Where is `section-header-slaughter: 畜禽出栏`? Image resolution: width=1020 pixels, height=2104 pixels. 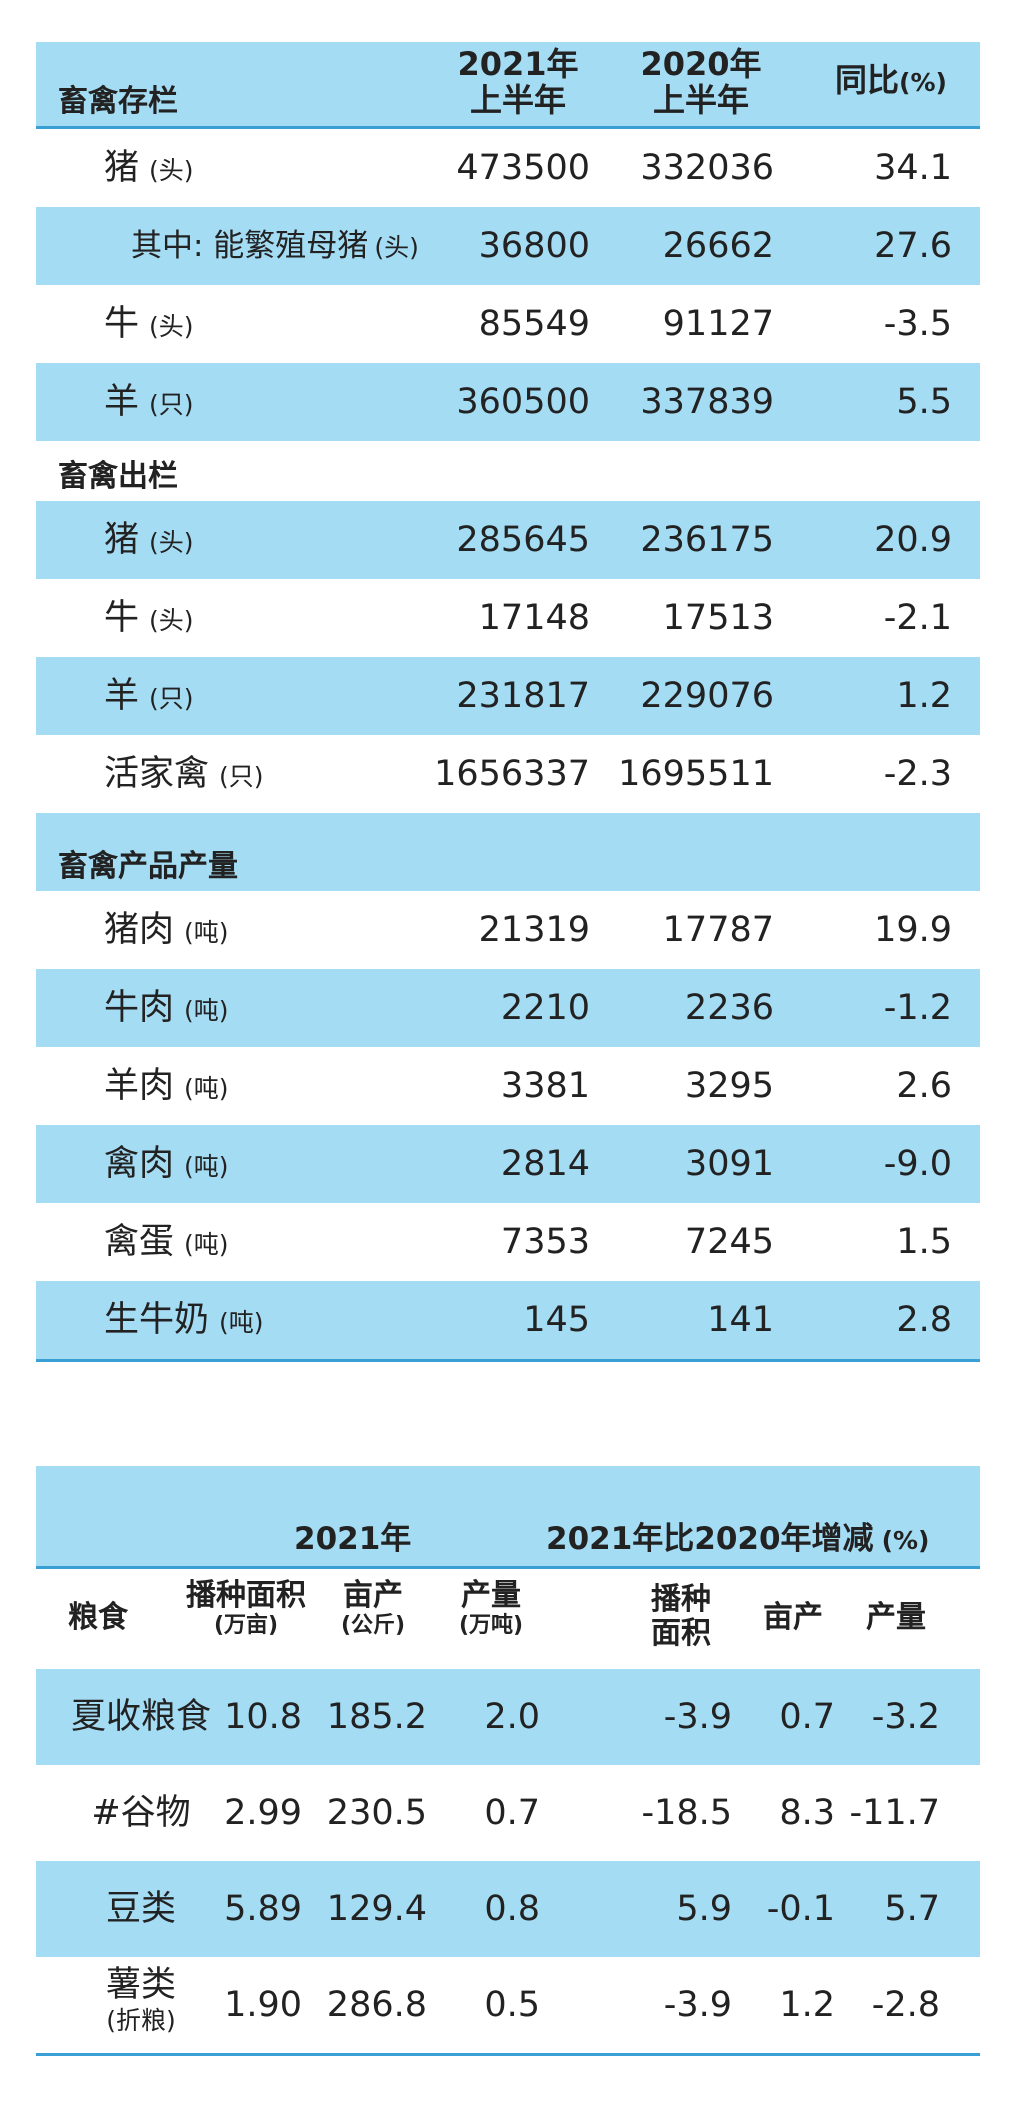 section-header-slaughter: 畜禽出栏 is located at coordinates (508, 471).